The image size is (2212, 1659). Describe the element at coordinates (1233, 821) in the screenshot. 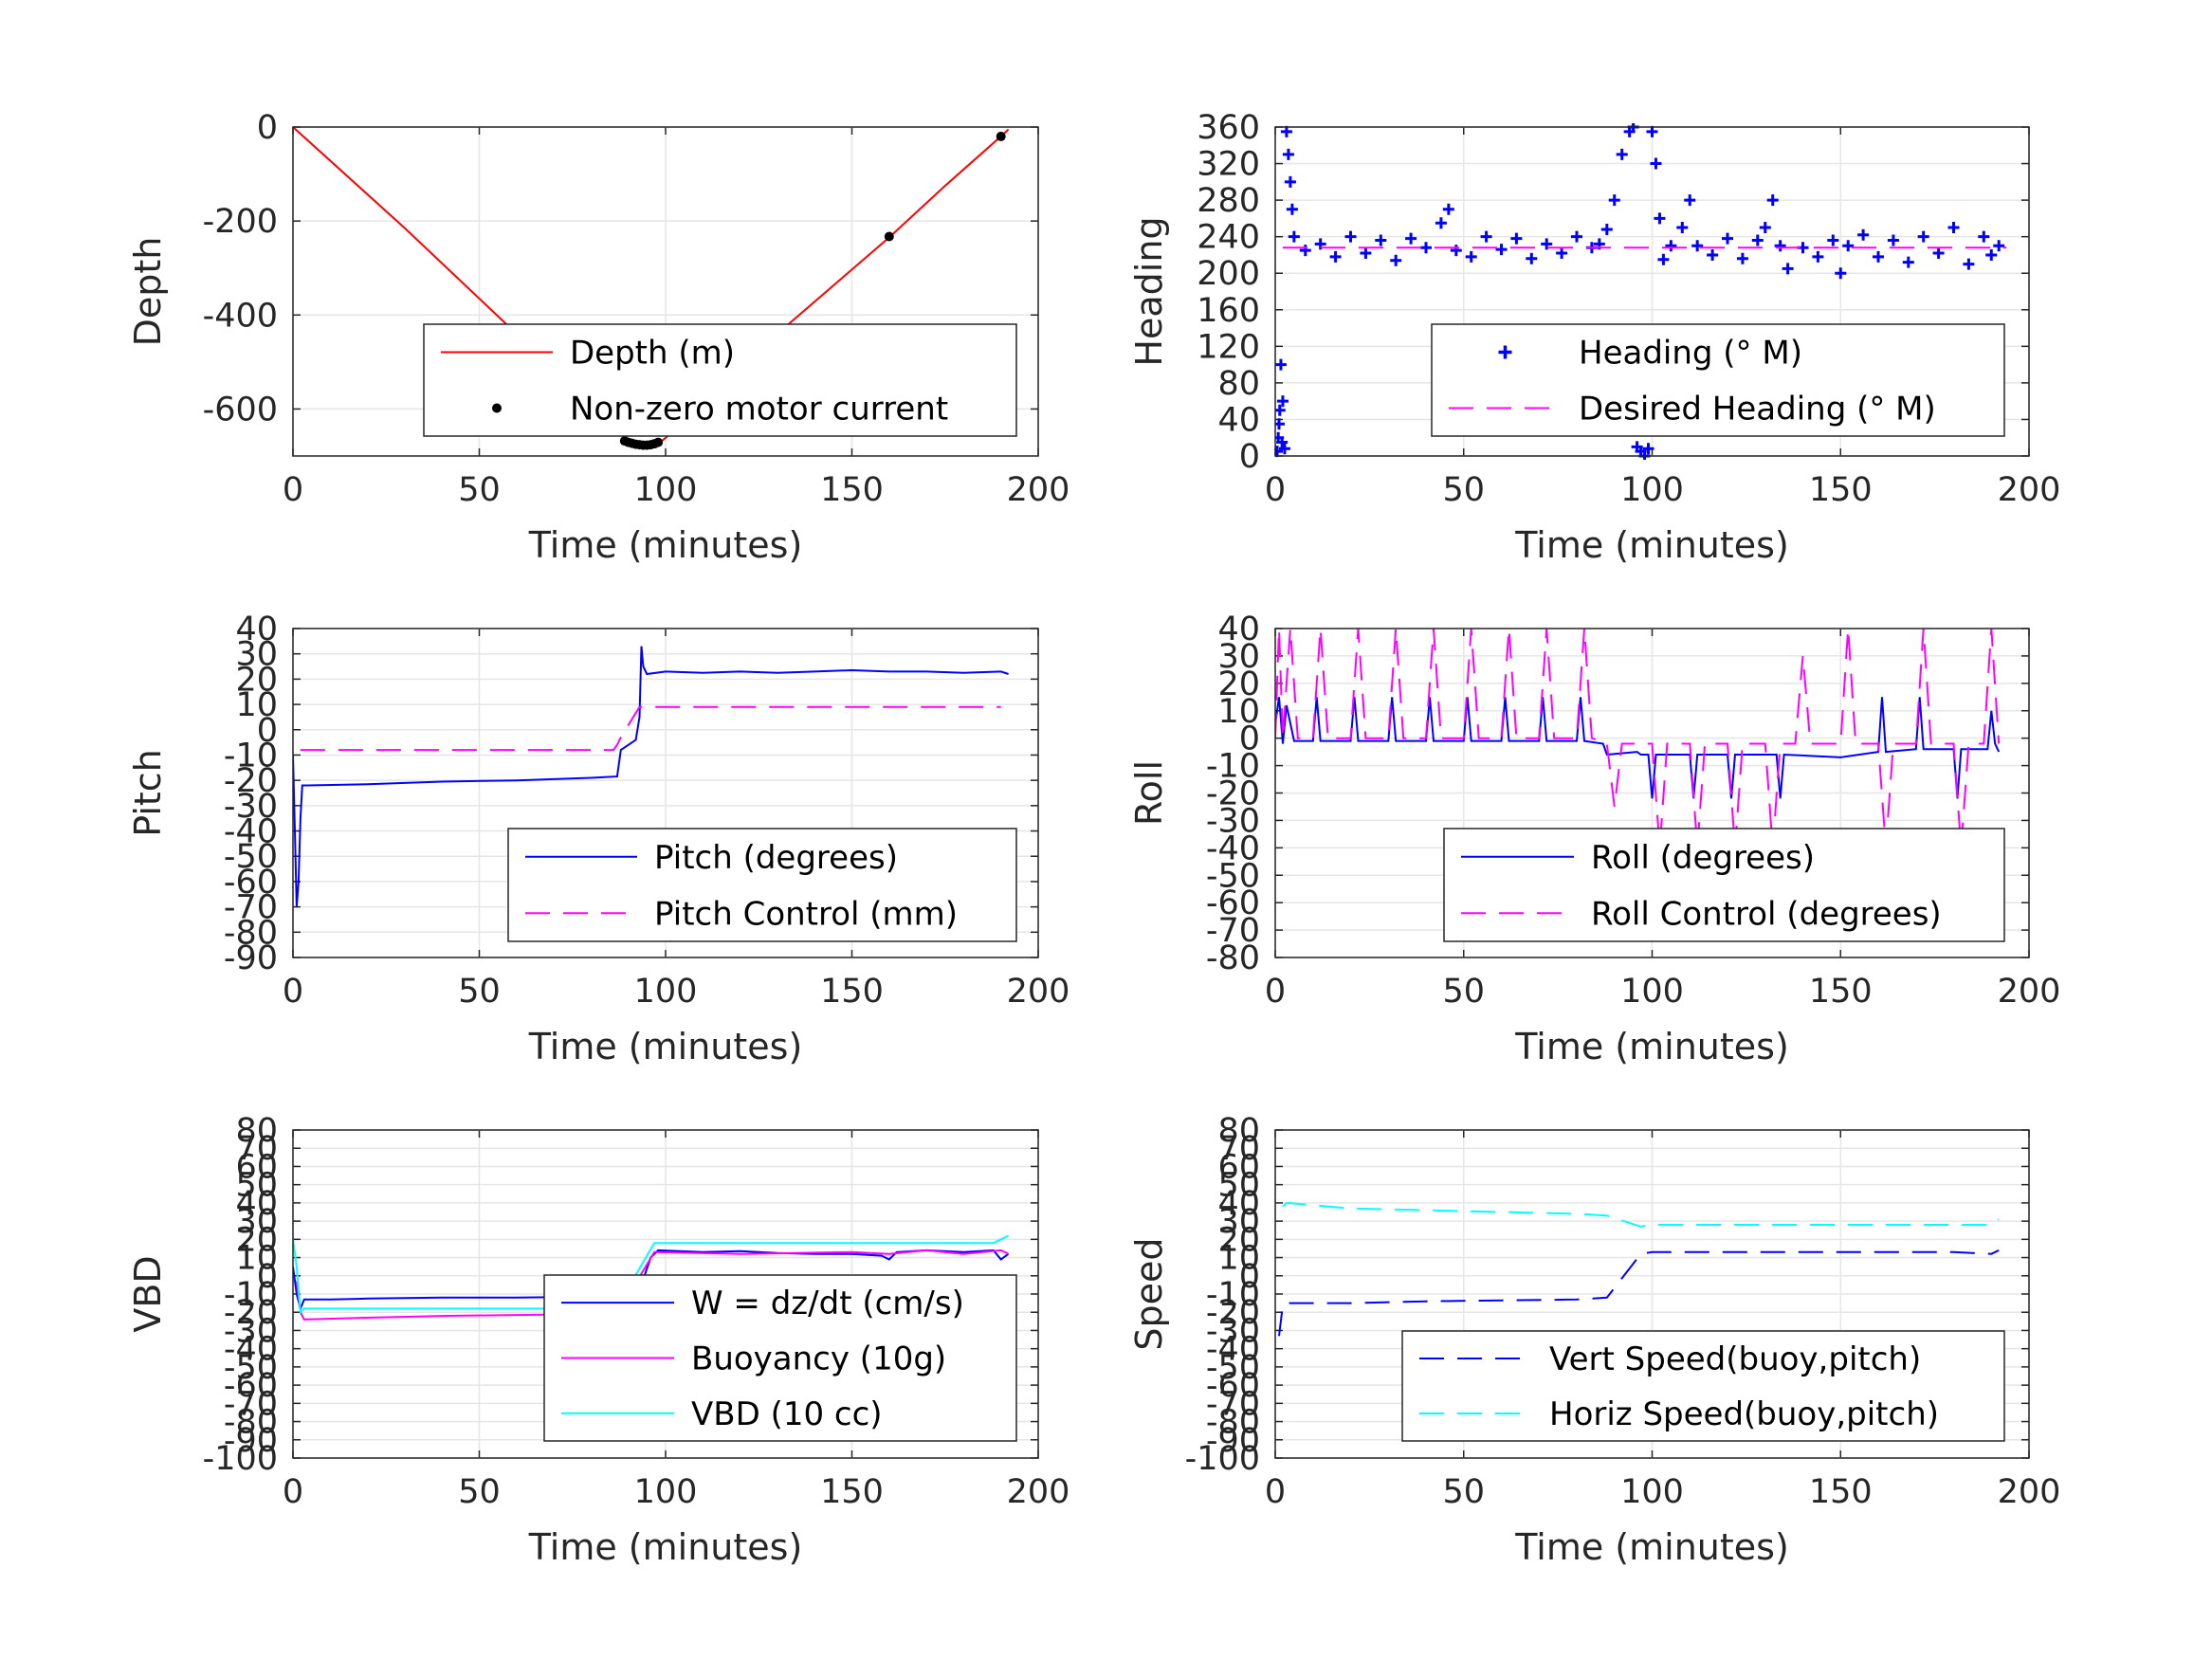

I see `y-tick-label: -30` at that location.